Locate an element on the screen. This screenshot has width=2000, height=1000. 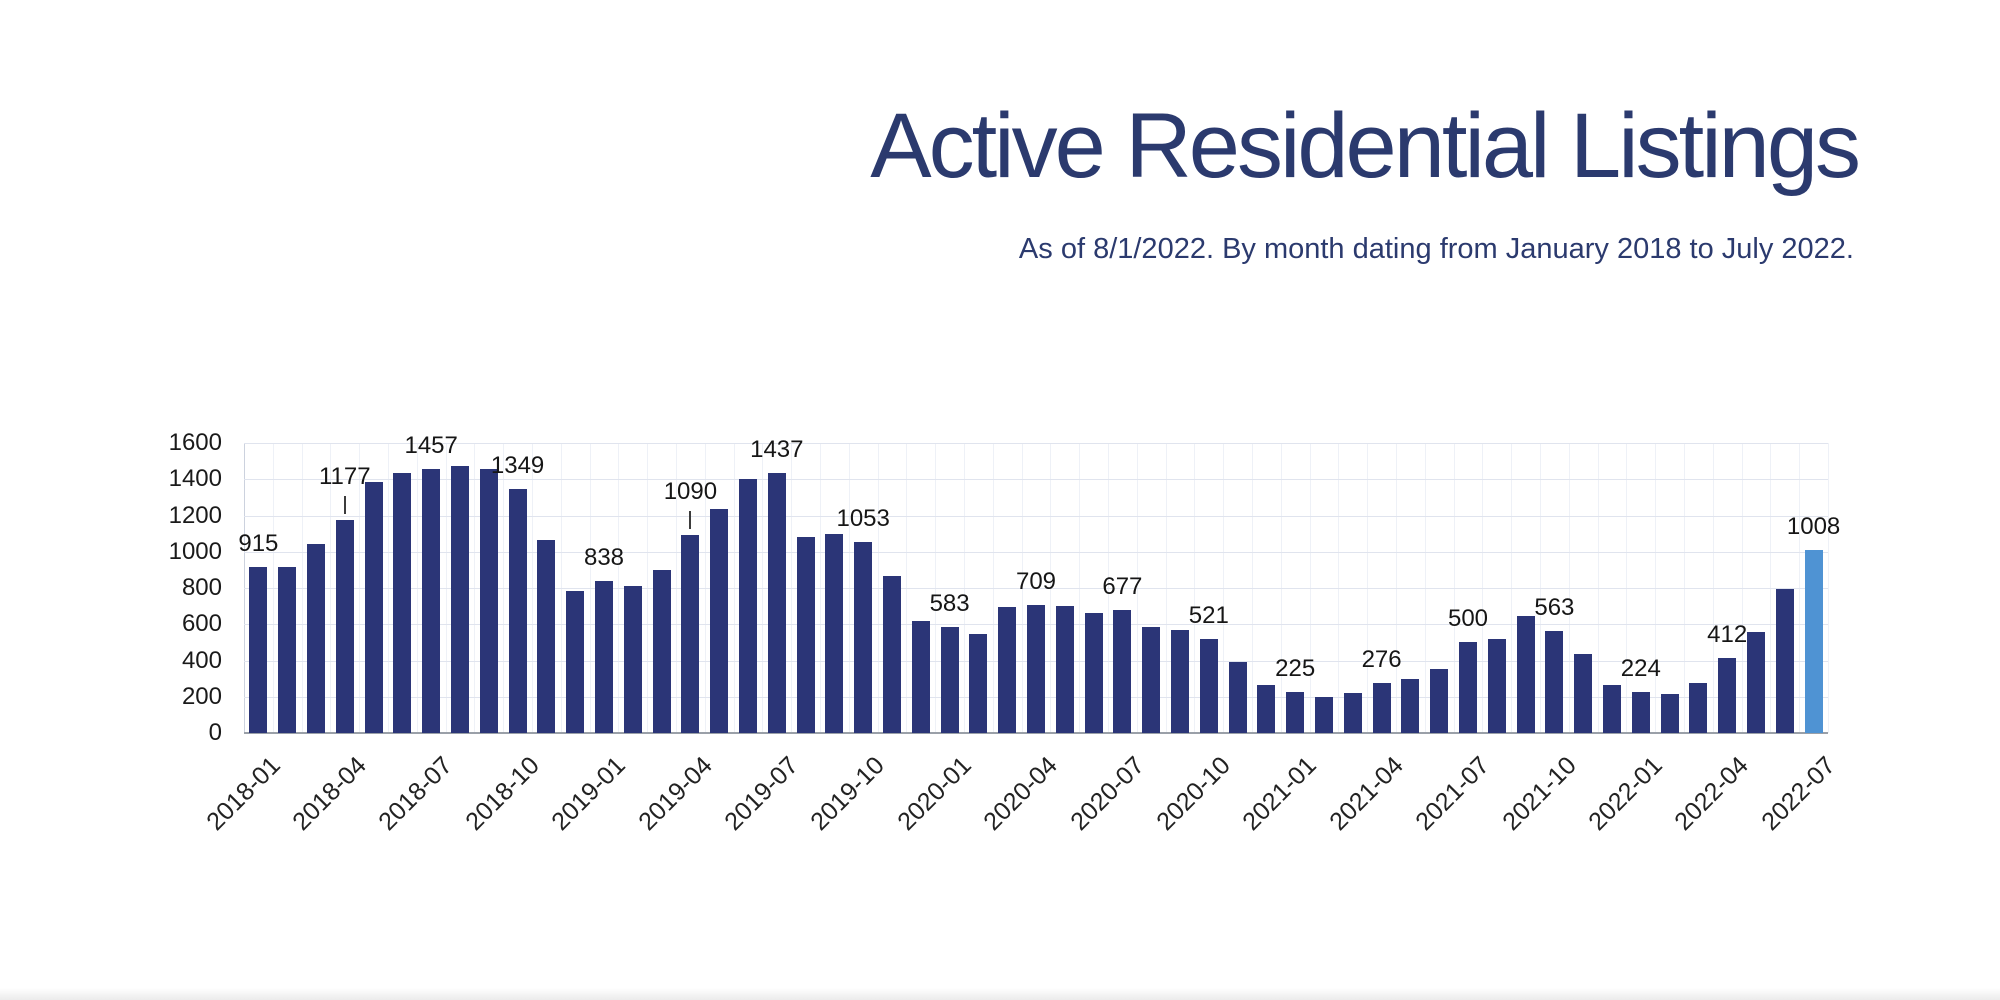
x-axis-line is located at coordinates (1036, 733).